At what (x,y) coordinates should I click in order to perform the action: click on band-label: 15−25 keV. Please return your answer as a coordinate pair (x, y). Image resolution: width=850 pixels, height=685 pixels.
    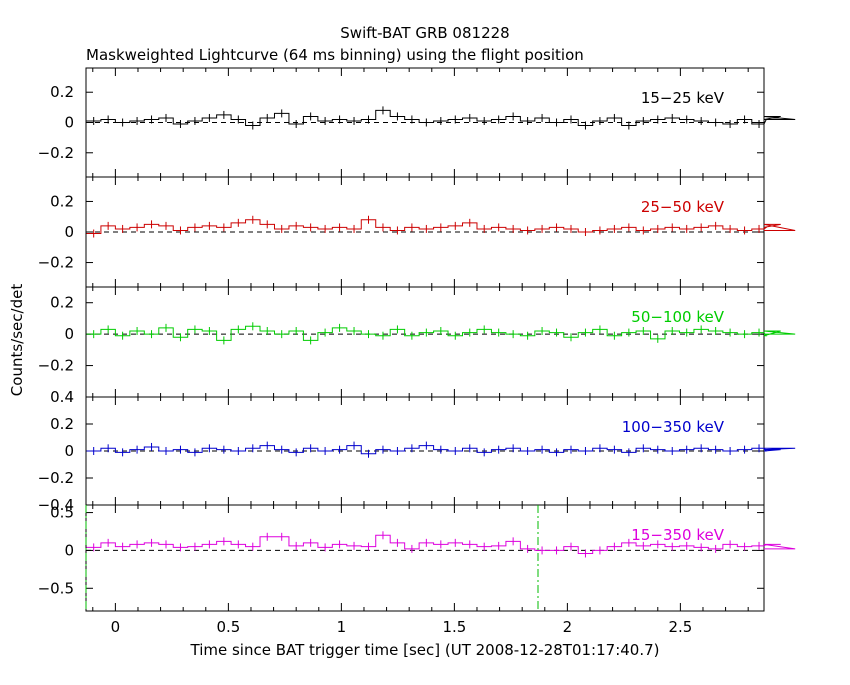
    Looking at the image, I should click on (683, 98).